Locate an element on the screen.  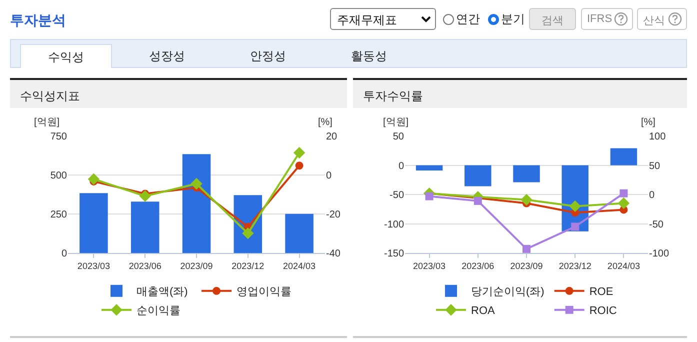
legend-label: 순이익률 is located at coordinates (158, 311).